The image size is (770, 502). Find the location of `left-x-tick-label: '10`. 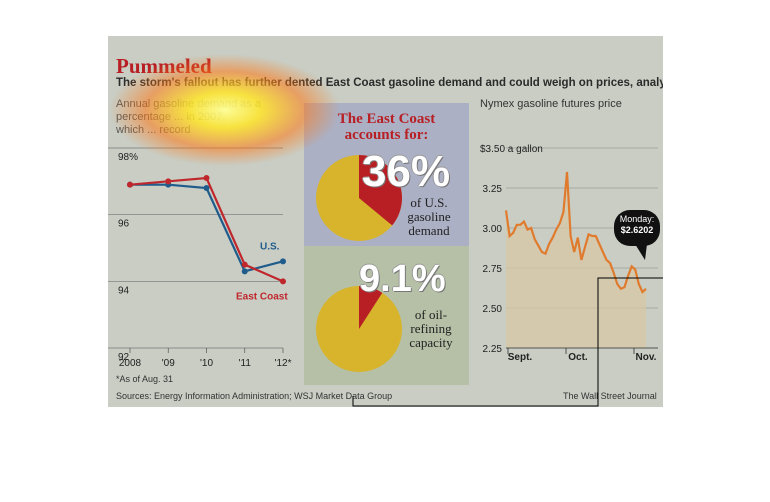

left-x-tick-label: '10 is located at coordinates (206, 363).